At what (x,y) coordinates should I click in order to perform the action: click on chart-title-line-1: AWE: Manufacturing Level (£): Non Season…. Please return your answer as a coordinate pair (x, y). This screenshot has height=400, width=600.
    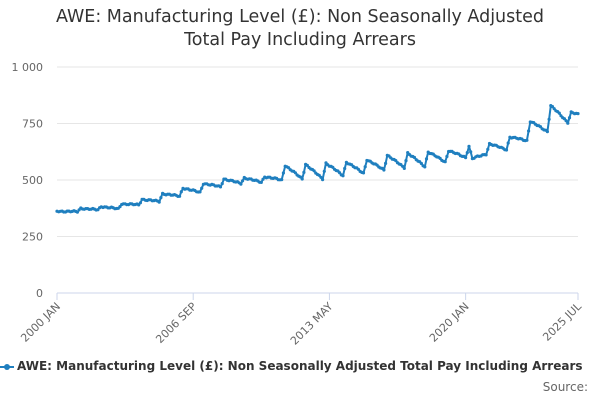
    Looking at the image, I should click on (300, 17).